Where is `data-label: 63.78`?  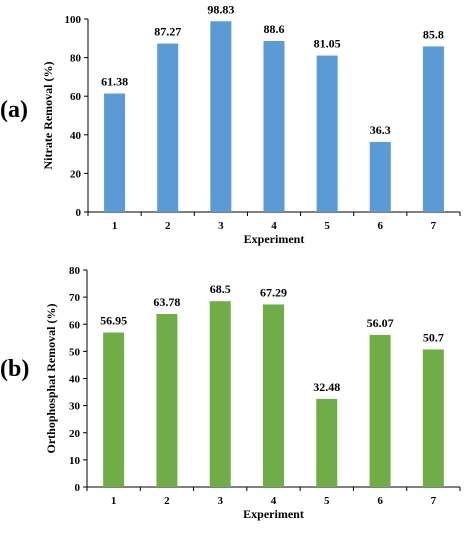
data-label: 63.78 is located at coordinates (166, 302).